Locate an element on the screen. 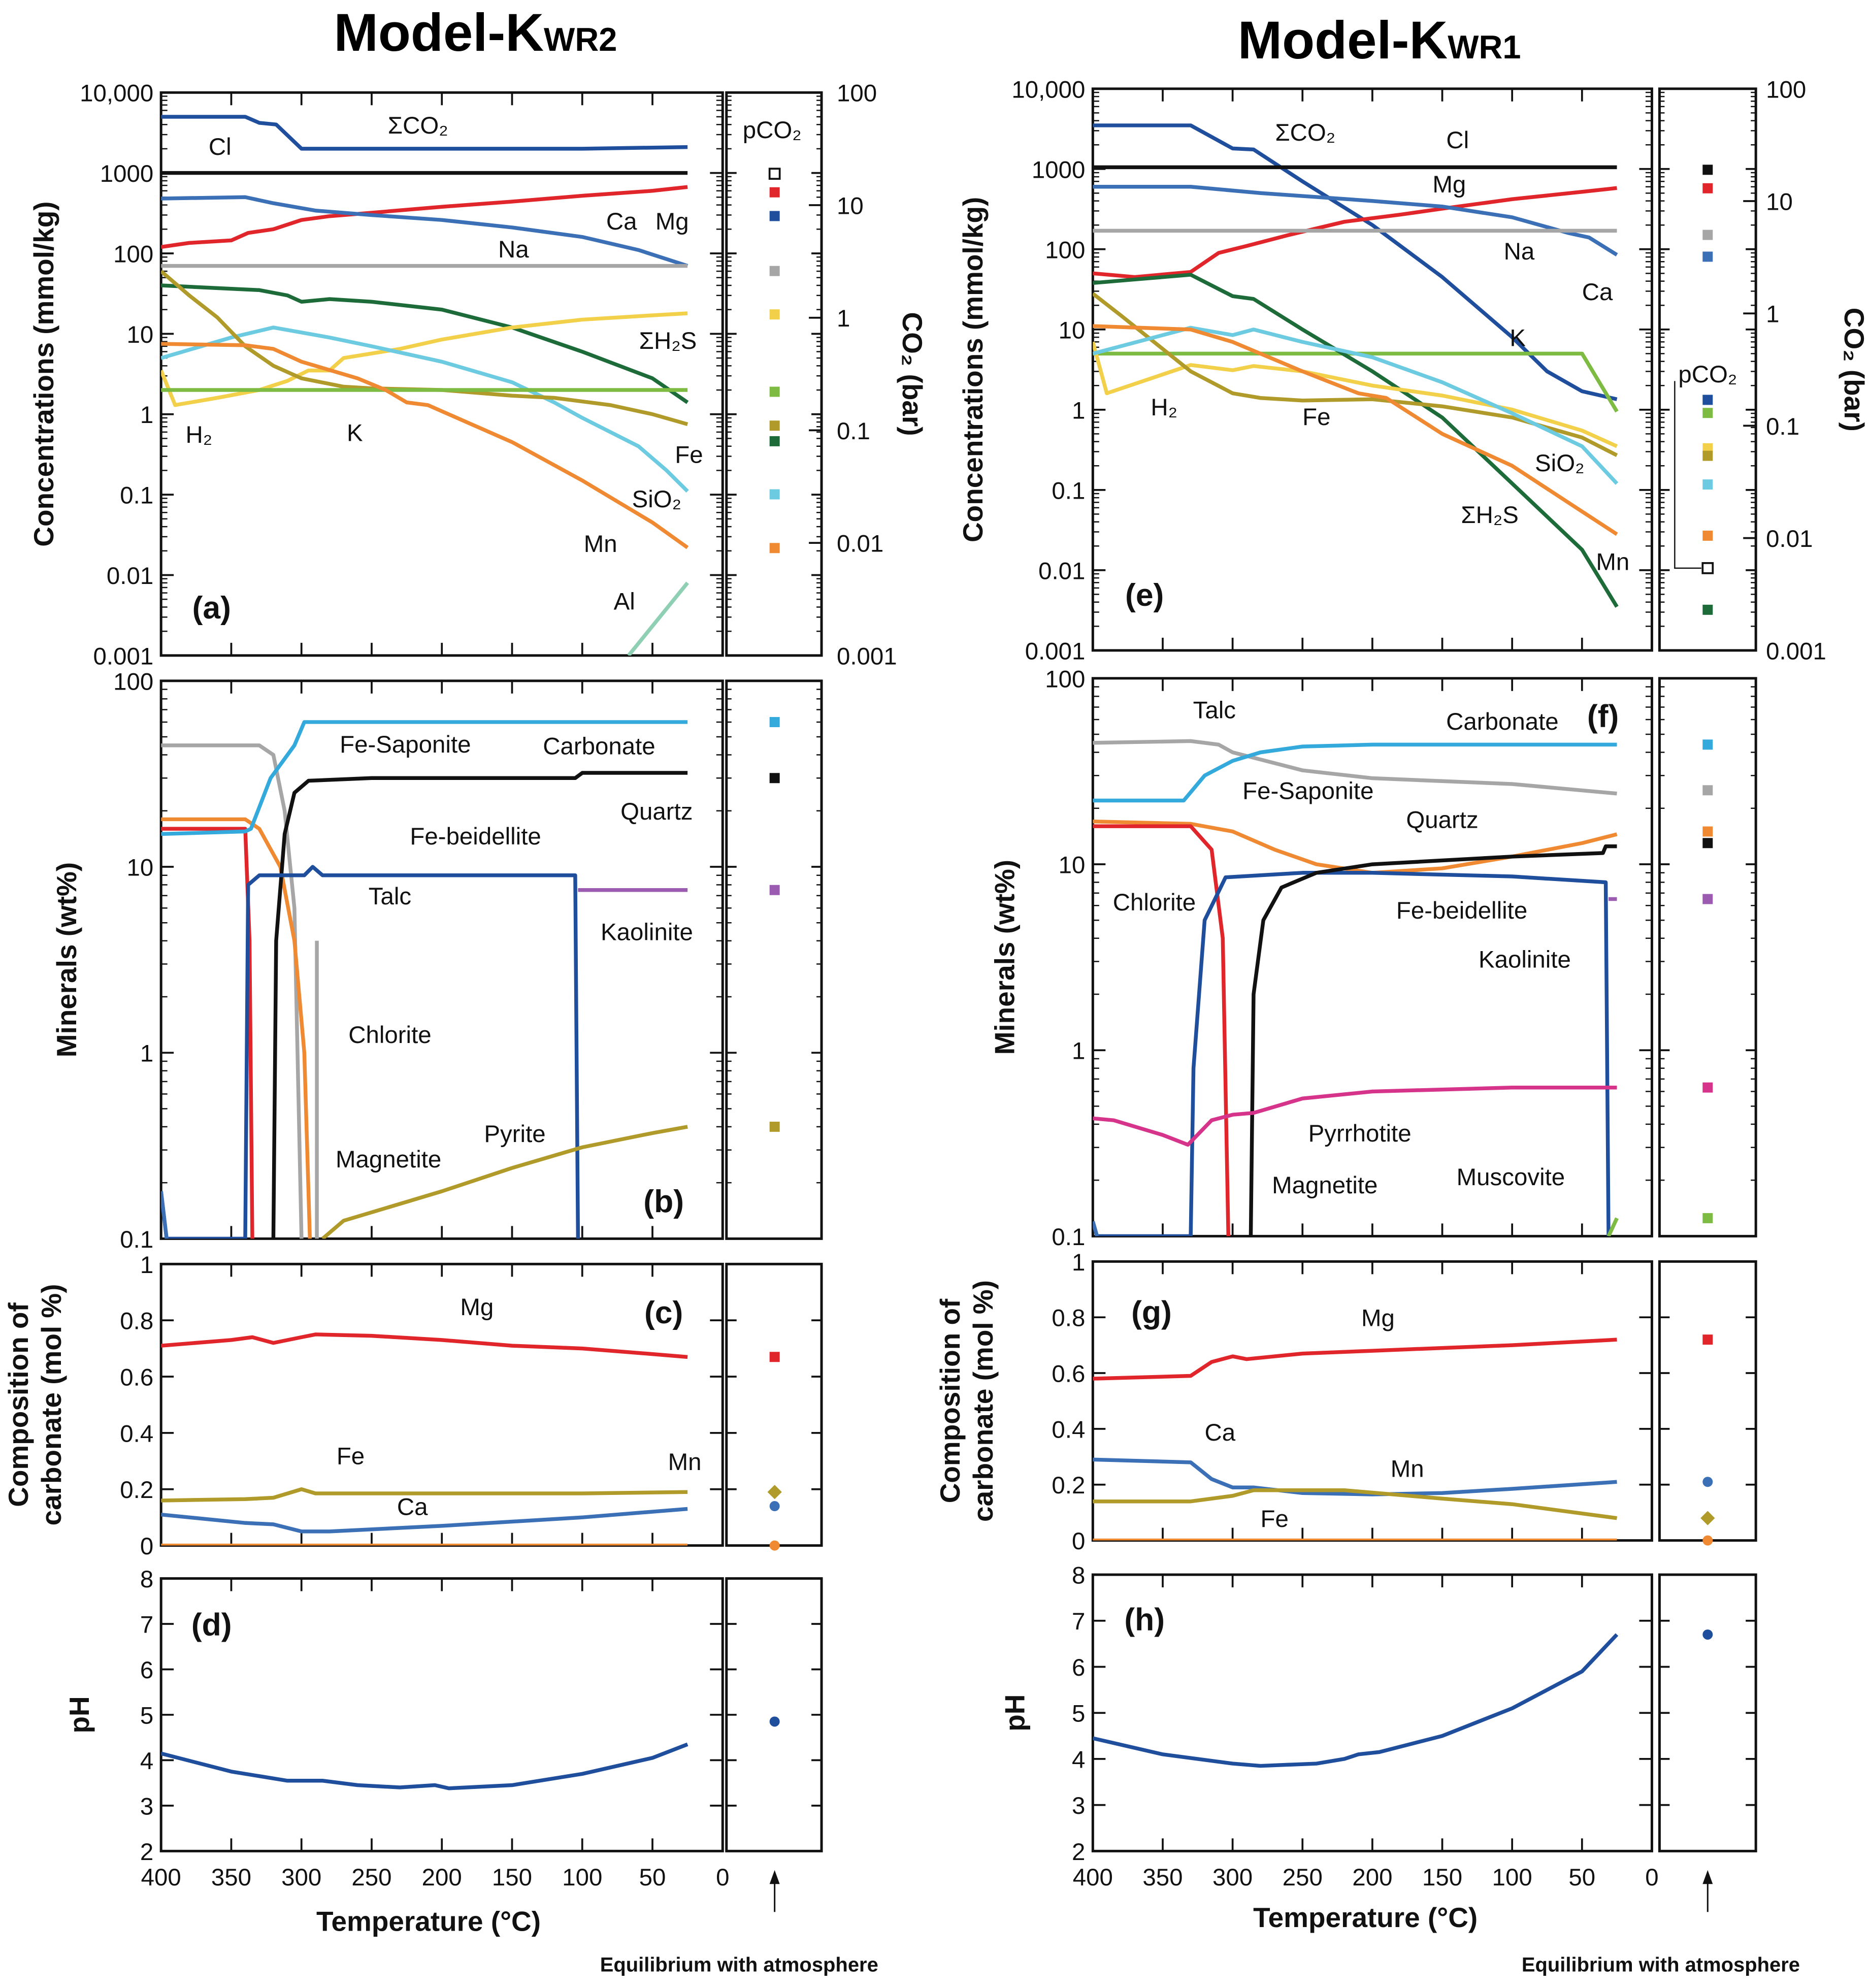 Image resolution: width=1870 pixels, height=1988 pixels. series-line-fe is located at coordinates (424, 1495).